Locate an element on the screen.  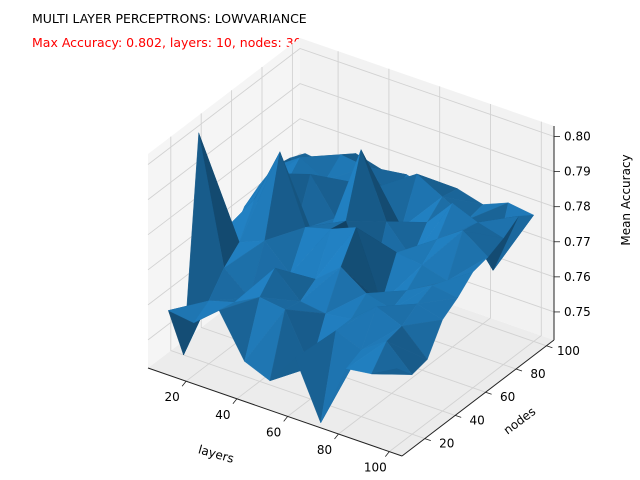
z-tick-label: 0.80 is located at coordinates (577, 137).